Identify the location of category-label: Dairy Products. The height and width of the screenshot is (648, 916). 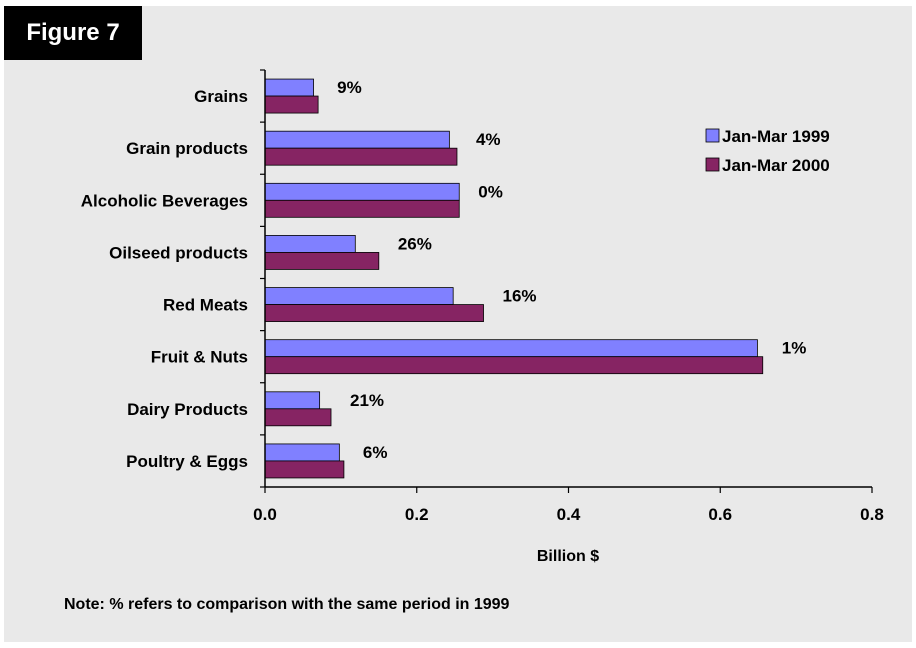
(187, 409).